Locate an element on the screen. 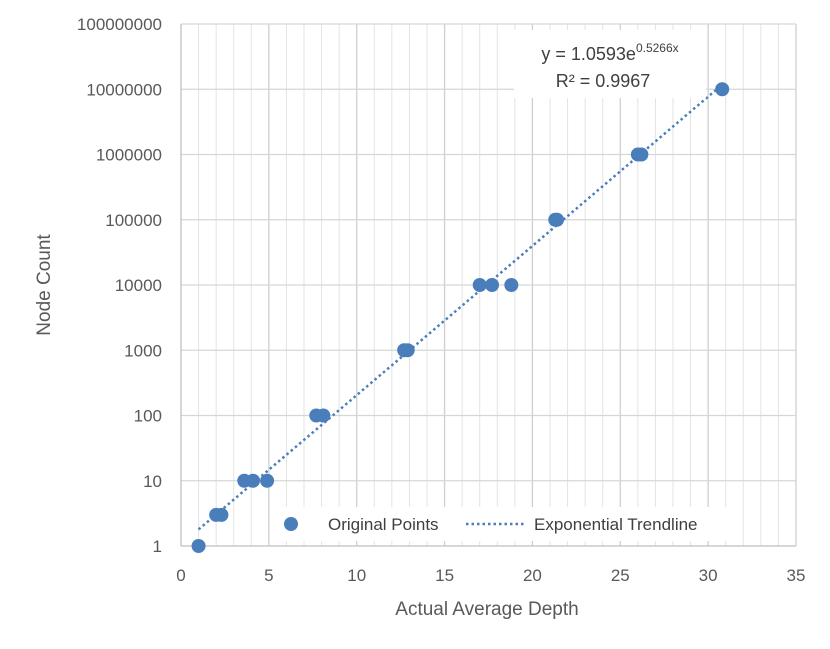 Image resolution: width=830 pixels, height=649 pixels. x-tick-label: 0 is located at coordinates (180, 575).